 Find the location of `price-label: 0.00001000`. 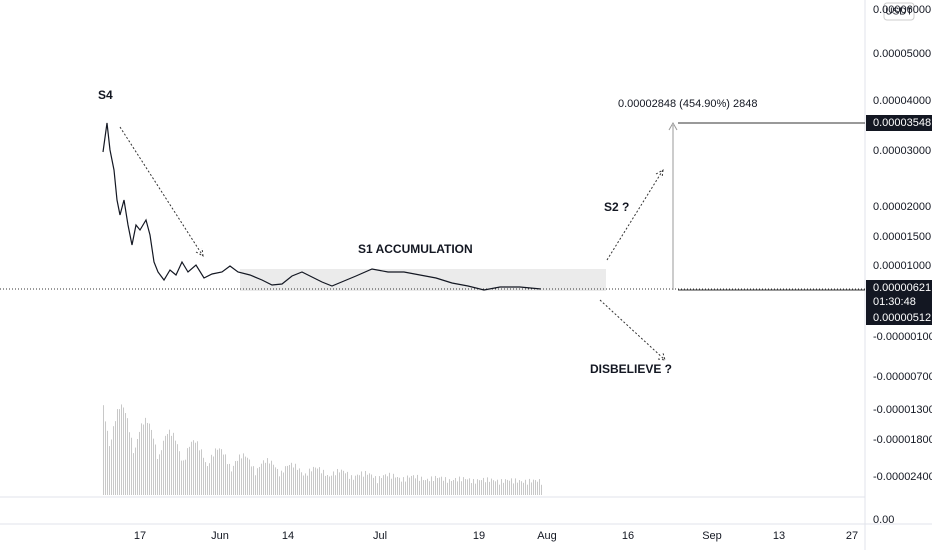

price-label: 0.00001000 is located at coordinates (902, 266).